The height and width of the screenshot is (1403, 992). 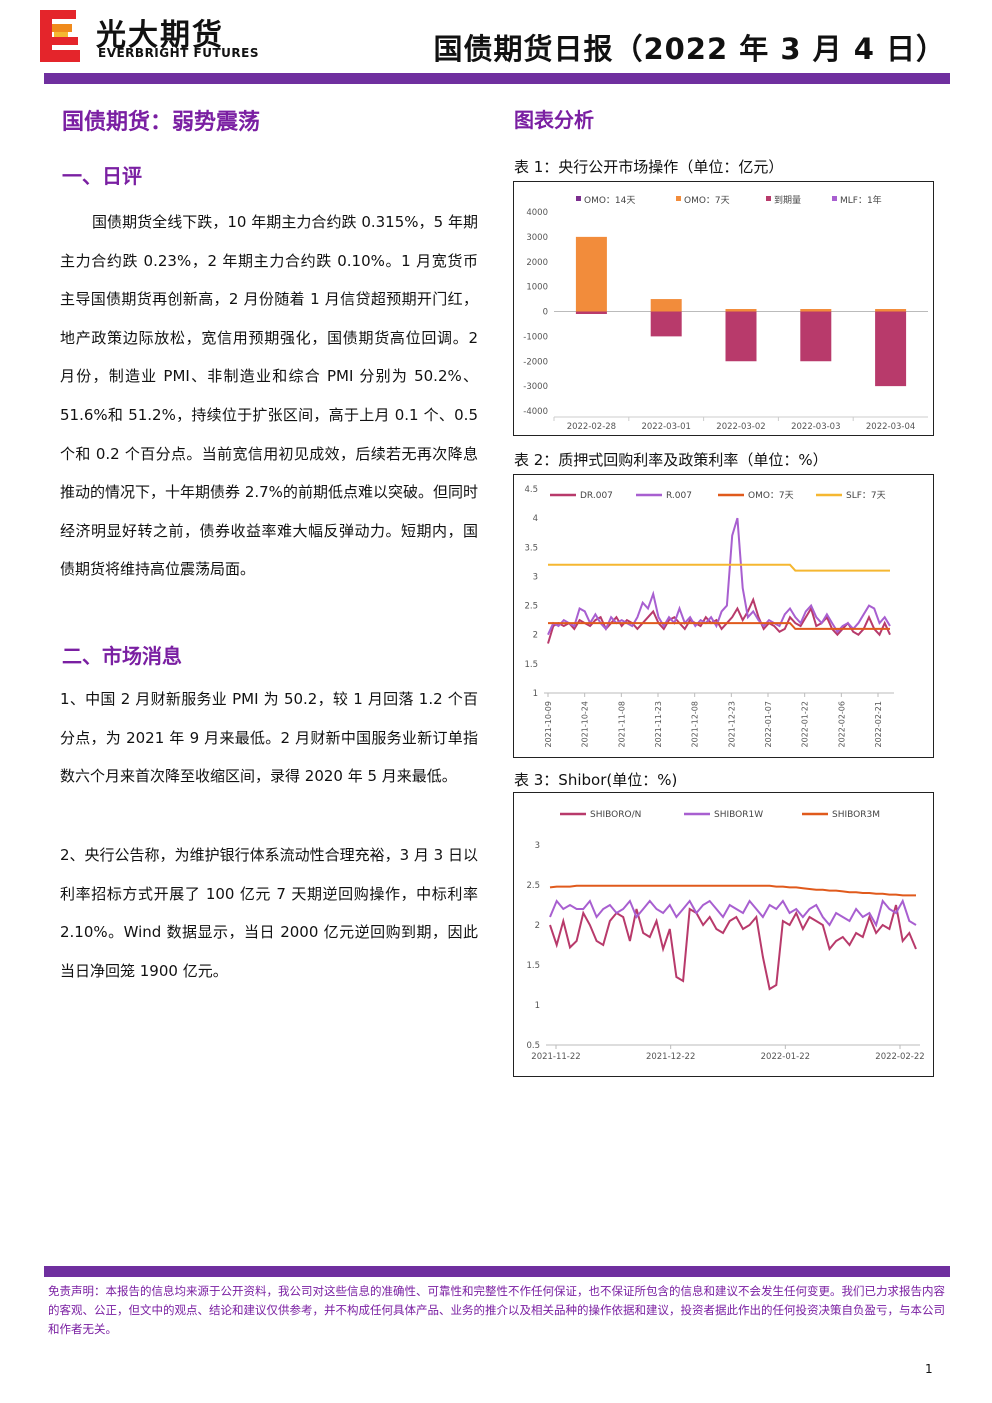 I want to click on y-tick-label: -2000, so click(x=535, y=362).